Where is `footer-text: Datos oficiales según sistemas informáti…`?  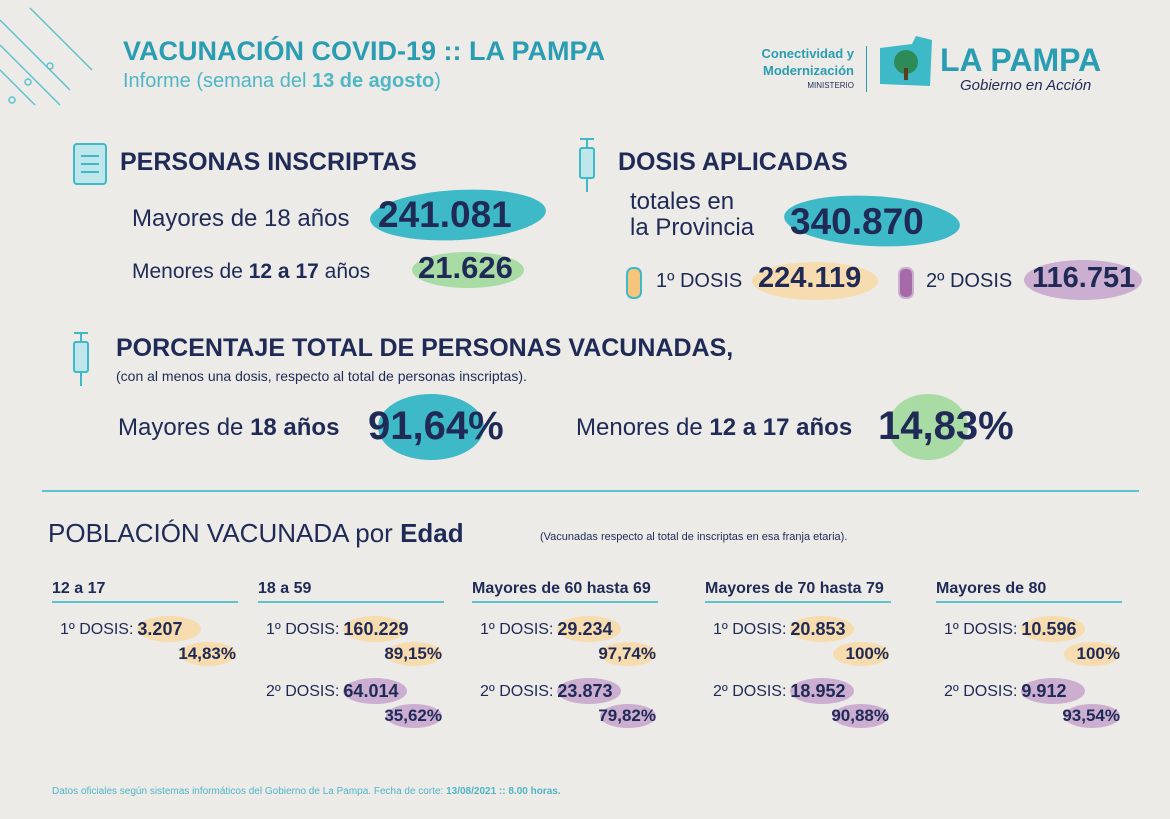
footer-text: Datos oficiales según sistemas informáti… is located at coordinates (249, 791).